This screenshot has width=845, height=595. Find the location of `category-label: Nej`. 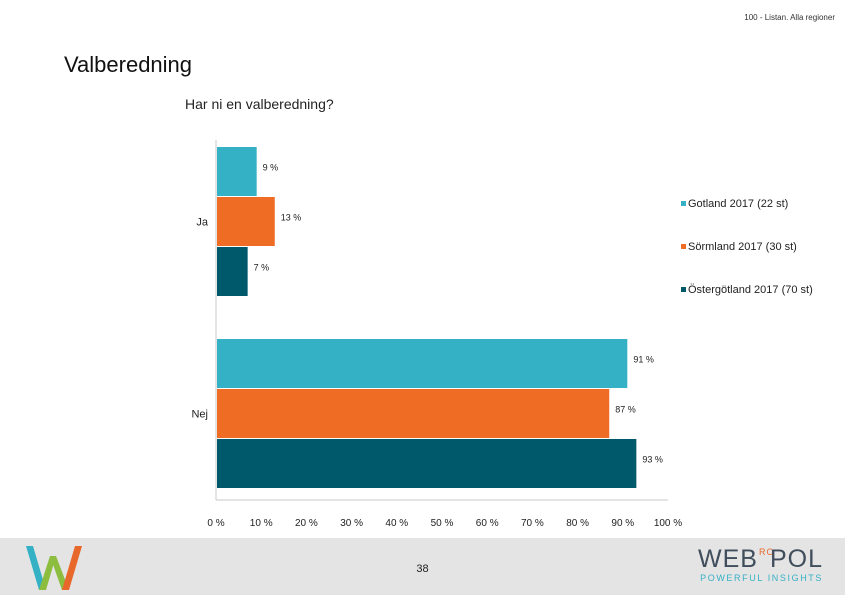

category-label: Nej is located at coordinates (199, 415).